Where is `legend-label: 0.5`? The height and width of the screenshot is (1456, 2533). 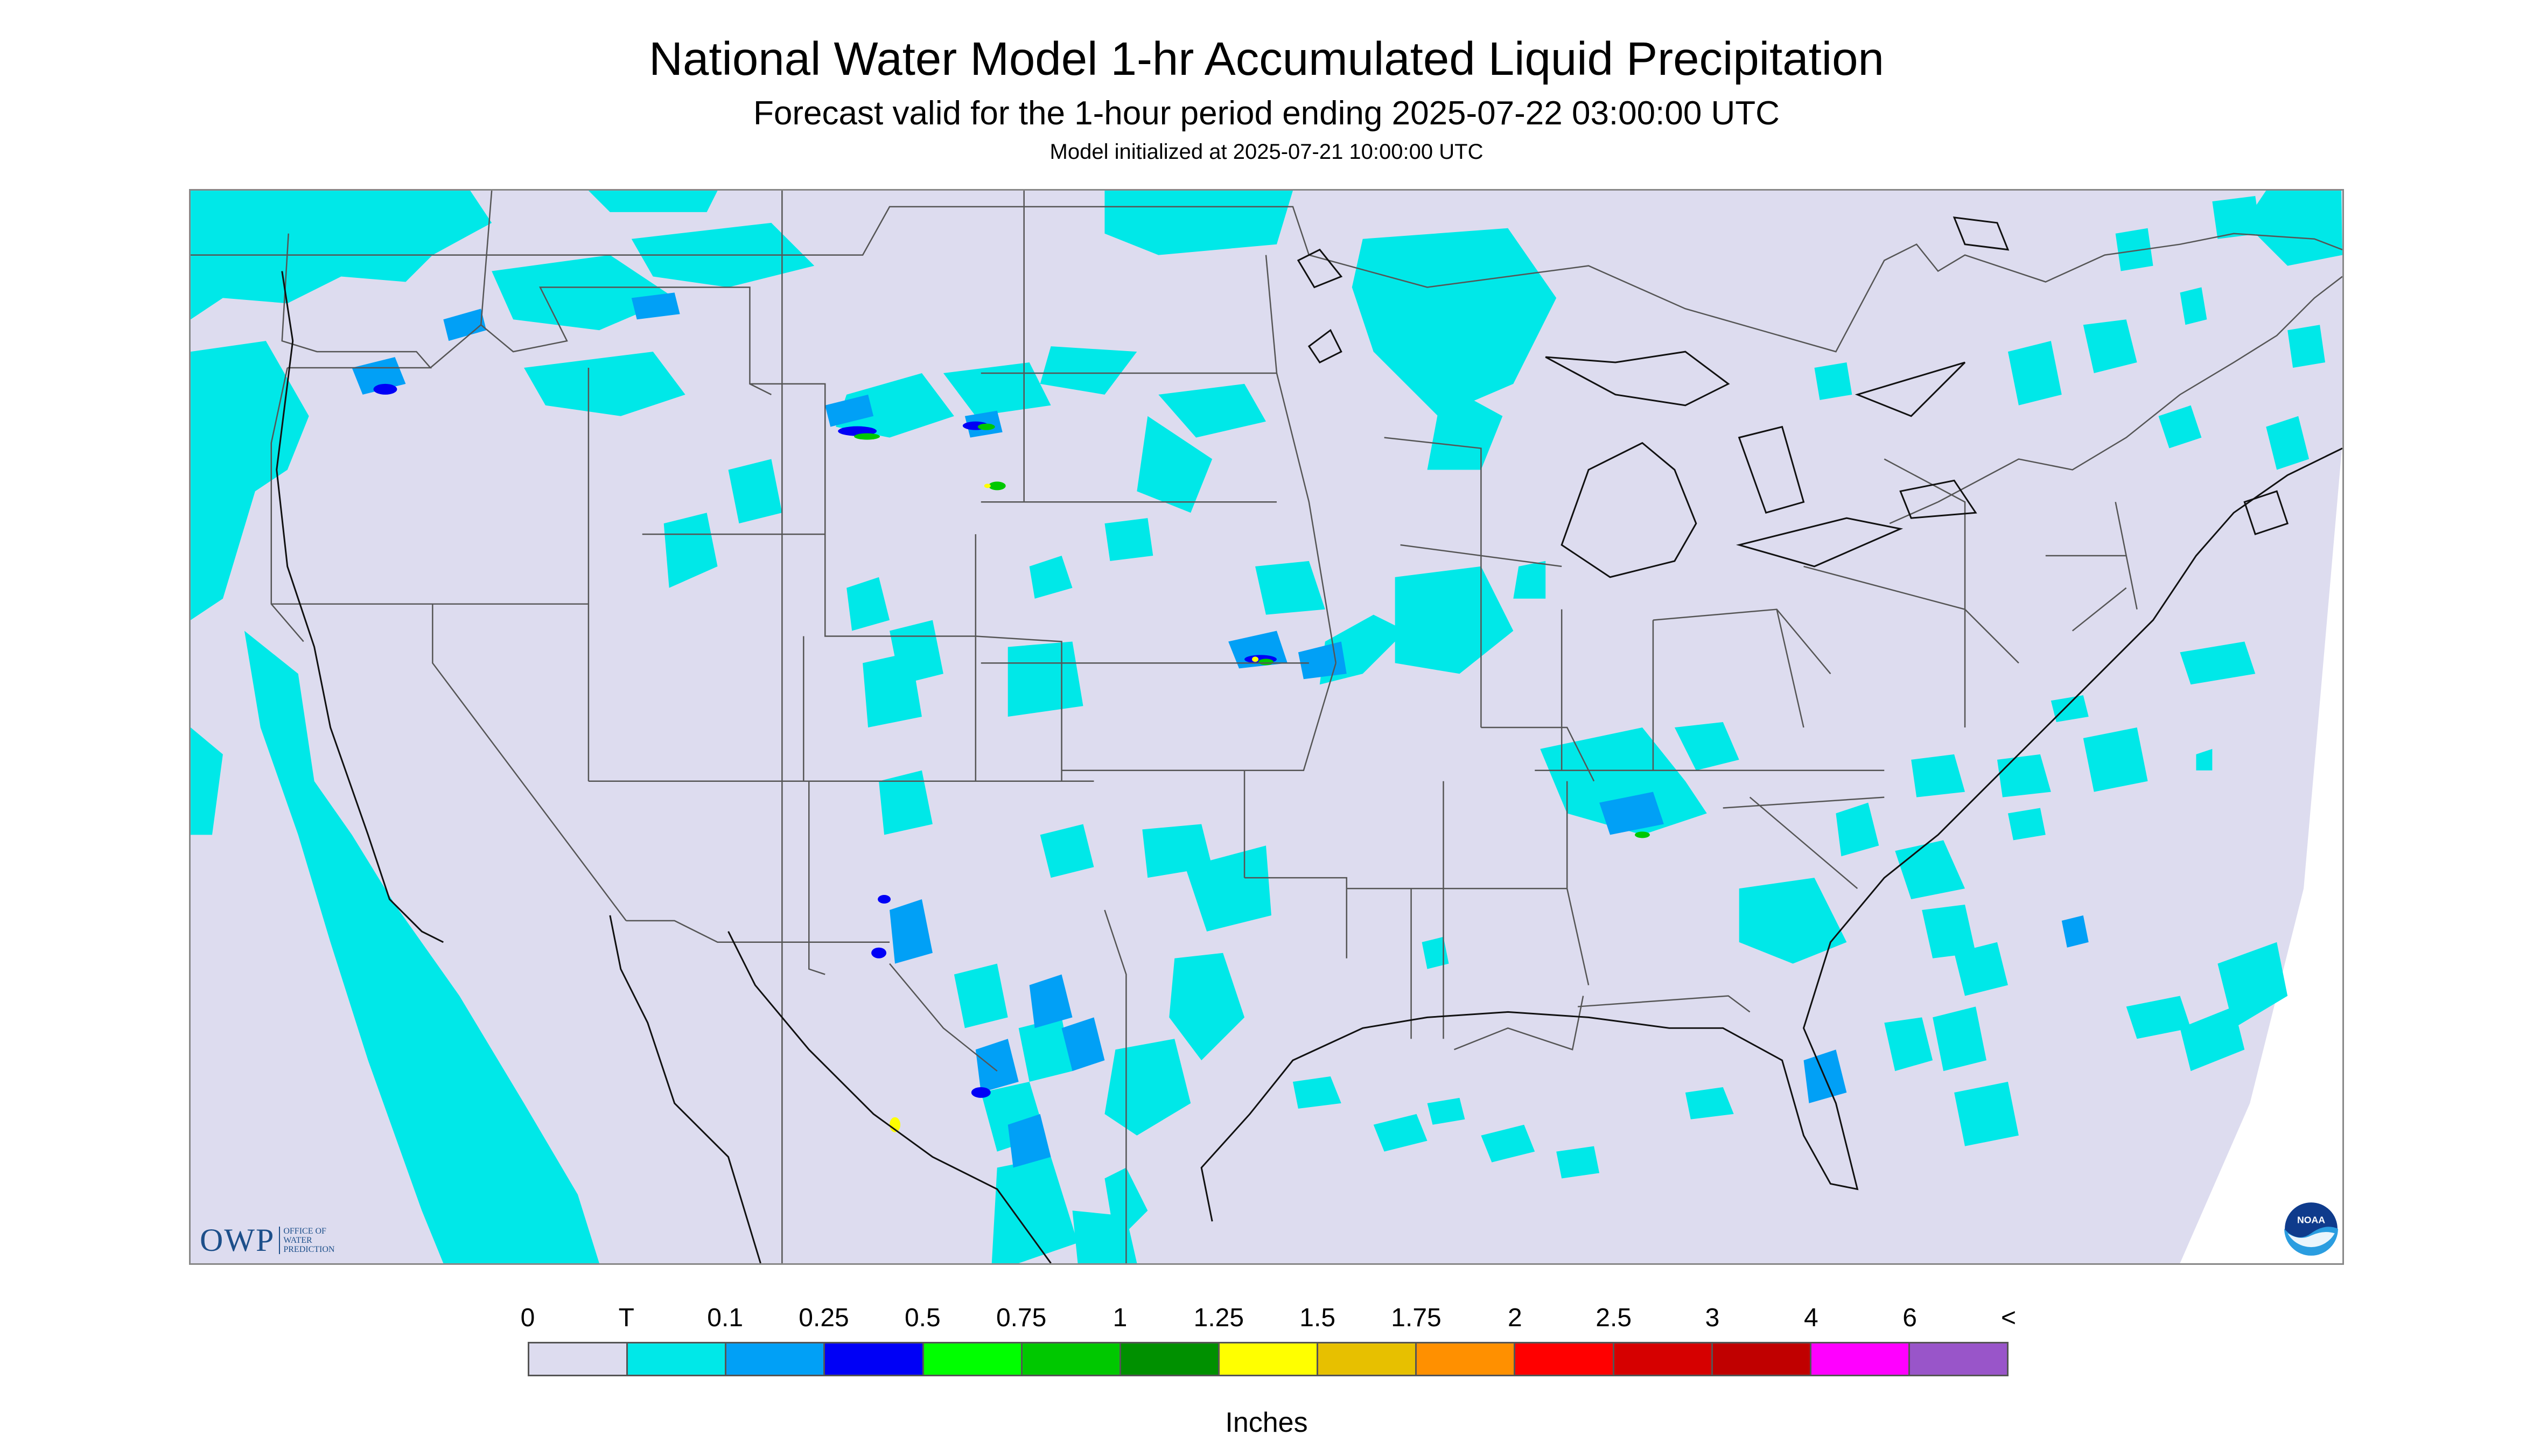
legend-label: 0.5 is located at coordinates (922, 1318).